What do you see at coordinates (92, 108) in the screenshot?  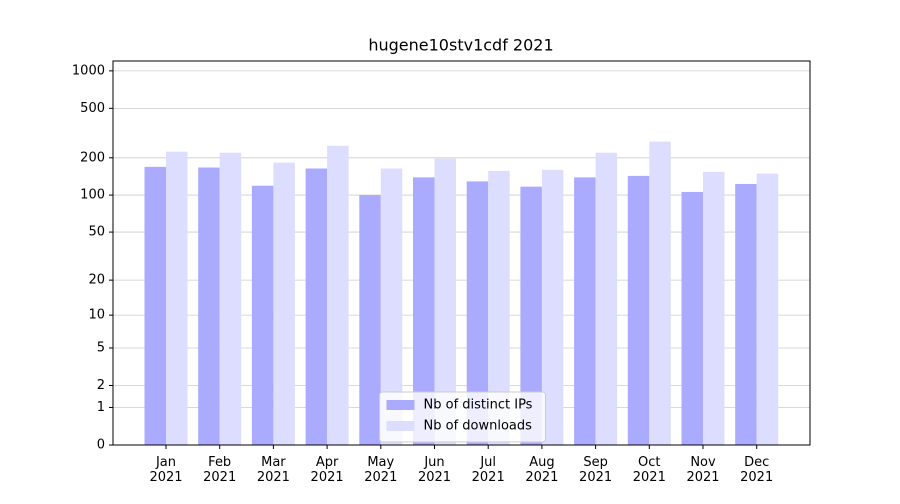 I see `y-tick-label: 500` at bounding box center [92, 108].